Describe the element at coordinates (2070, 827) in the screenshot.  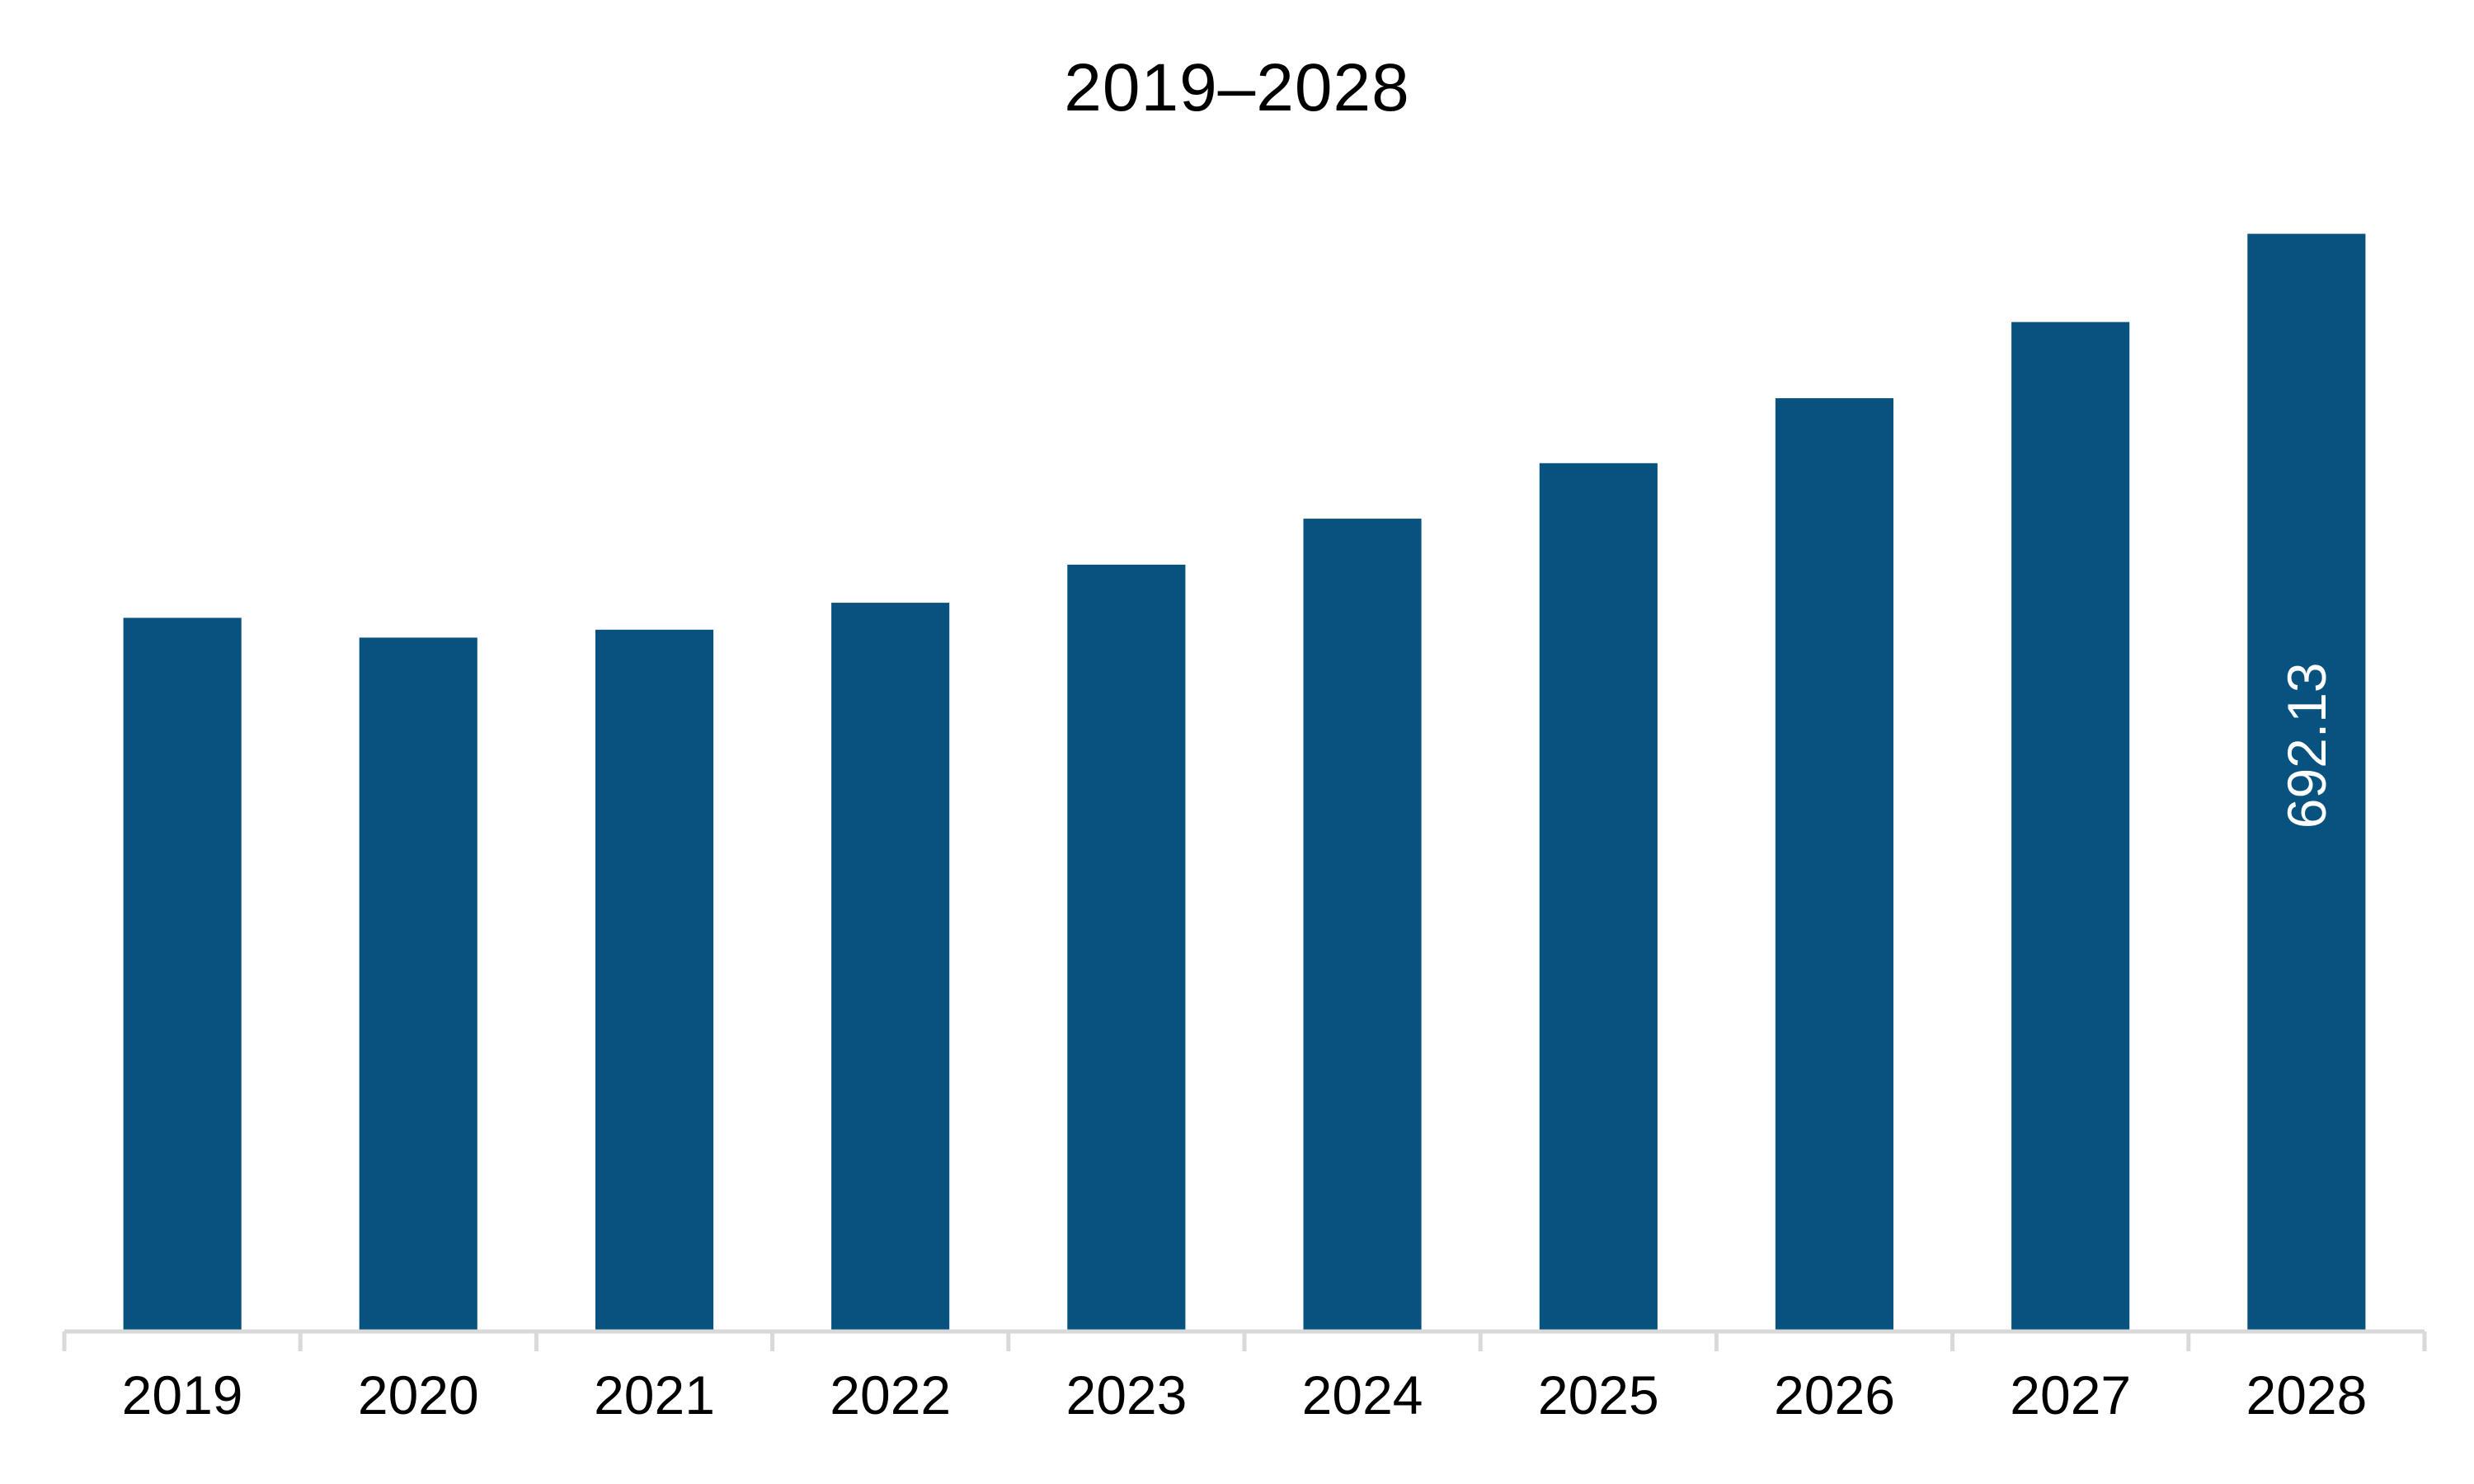
I see `bar-2027` at that location.